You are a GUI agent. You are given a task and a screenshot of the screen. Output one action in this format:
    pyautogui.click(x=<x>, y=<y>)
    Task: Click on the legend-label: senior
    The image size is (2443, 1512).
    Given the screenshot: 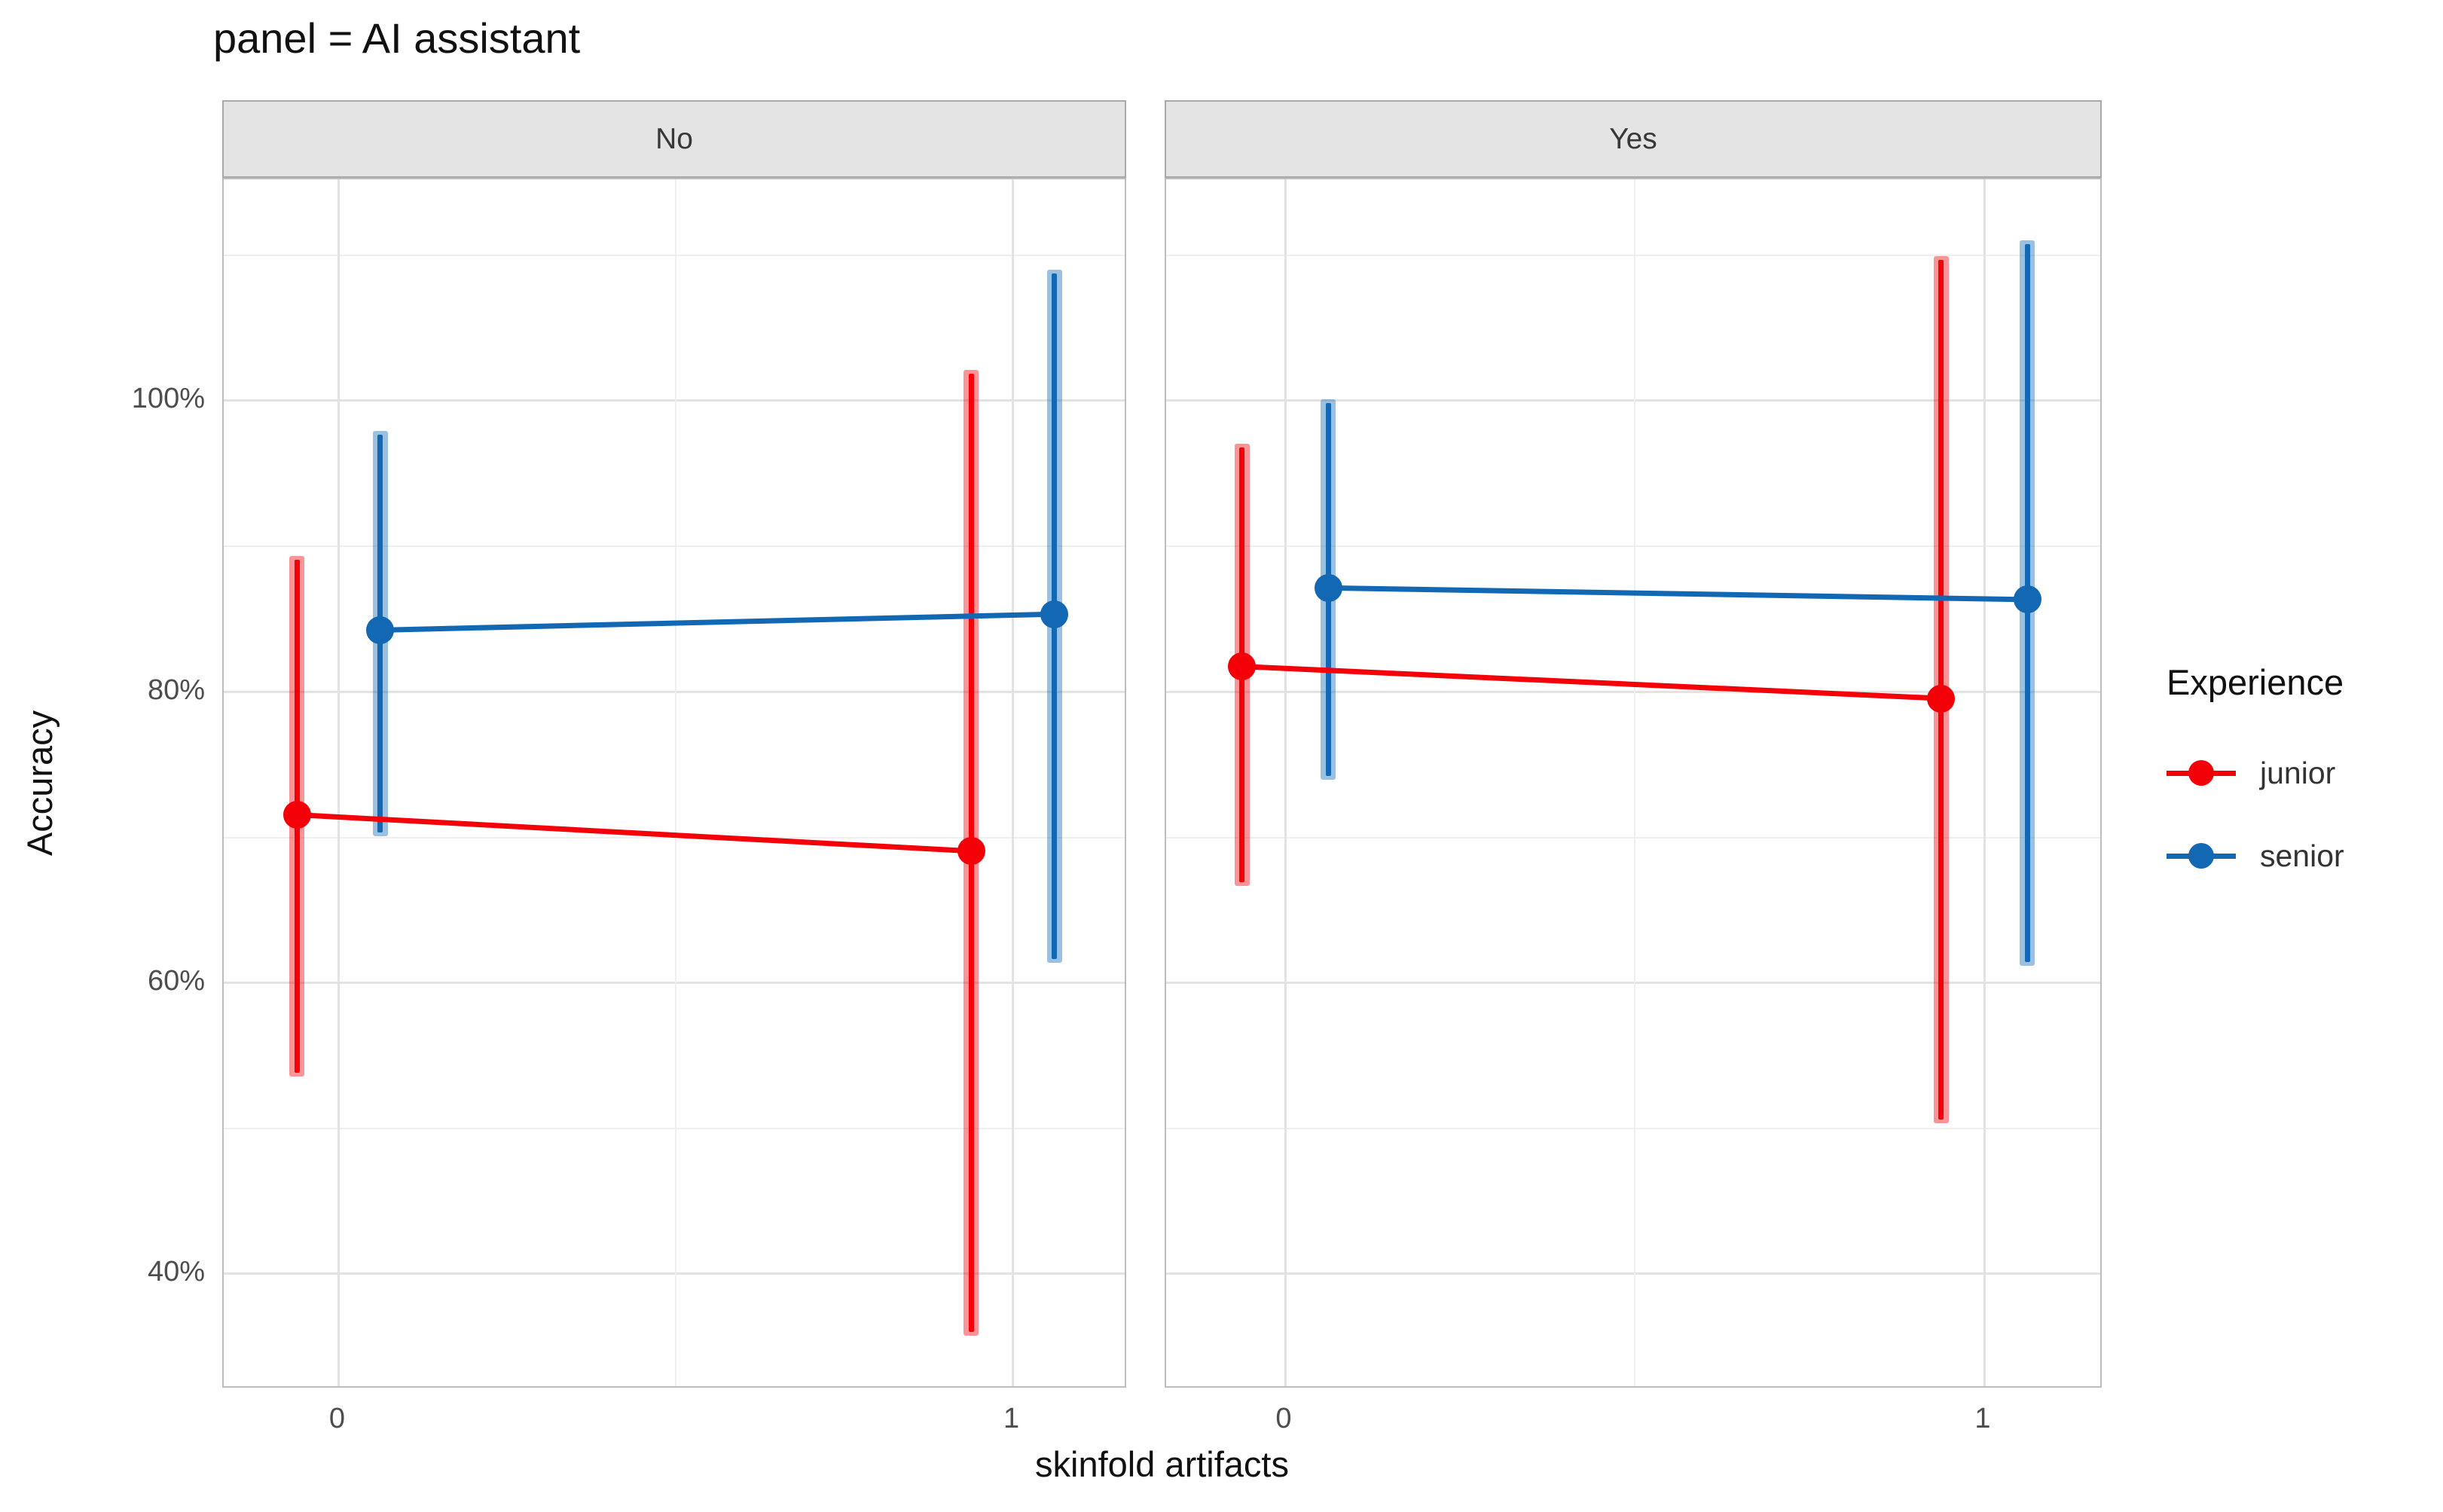 What is the action you would take?
    pyautogui.click(x=2302, y=855)
    